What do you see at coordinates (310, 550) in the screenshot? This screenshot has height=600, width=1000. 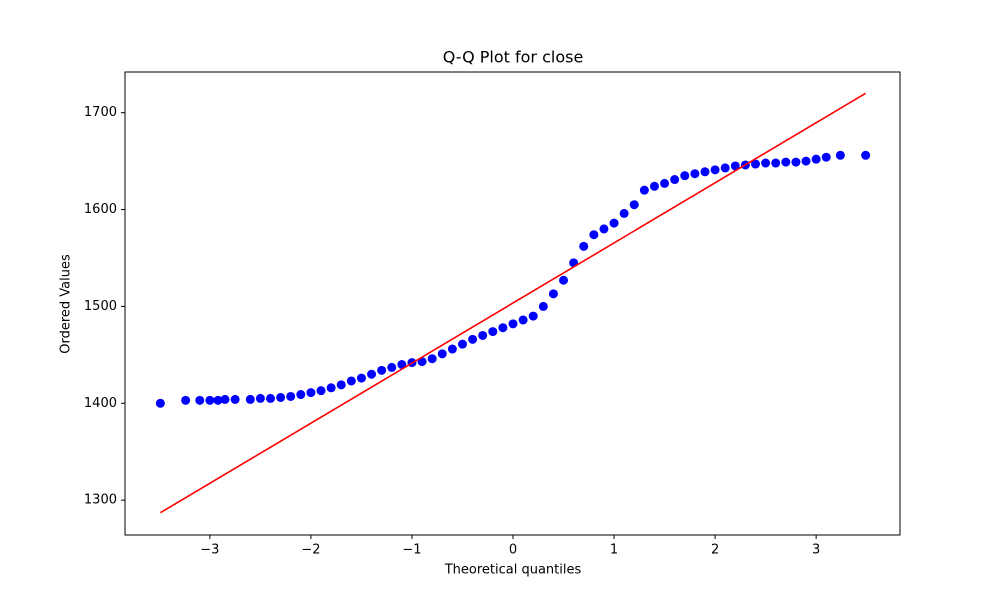 I see `x-tick-label: −2` at bounding box center [310, 550].